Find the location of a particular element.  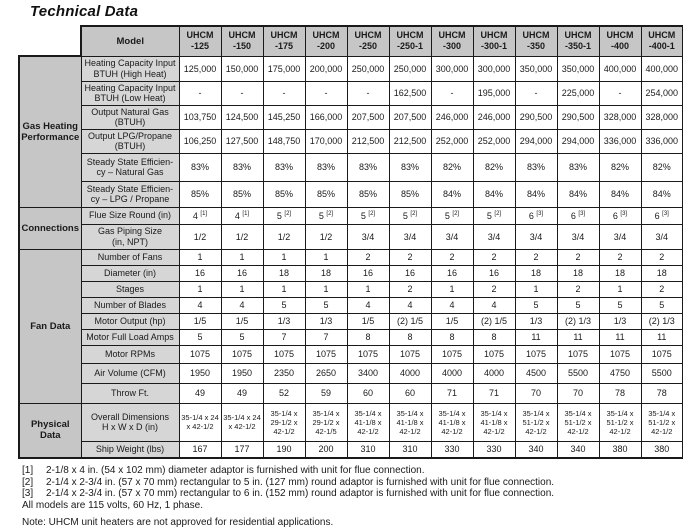

data-cell: 5 is located at coordinates (578, 305).